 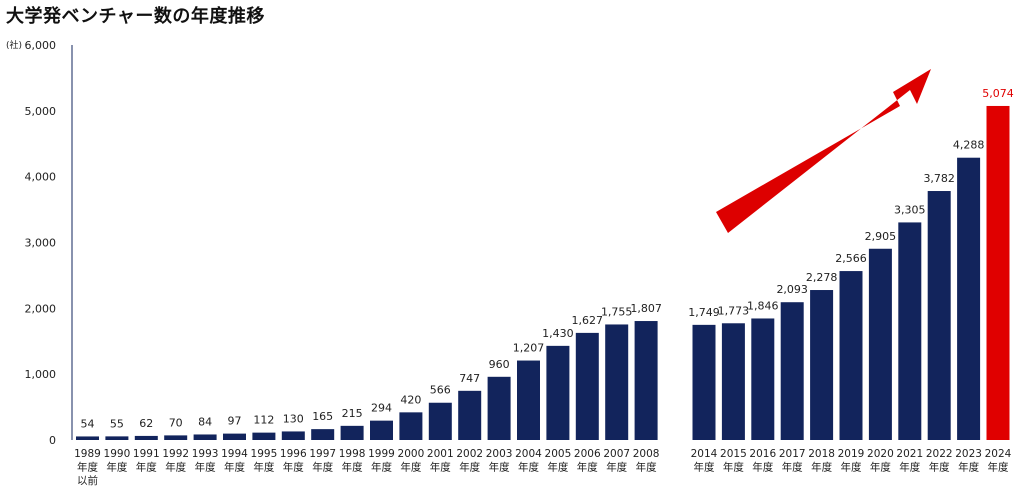 What do you see at coordinates (88, 423) in the screenshot?
I see `data-label-1989: 54` at bounding box center [88, 423].